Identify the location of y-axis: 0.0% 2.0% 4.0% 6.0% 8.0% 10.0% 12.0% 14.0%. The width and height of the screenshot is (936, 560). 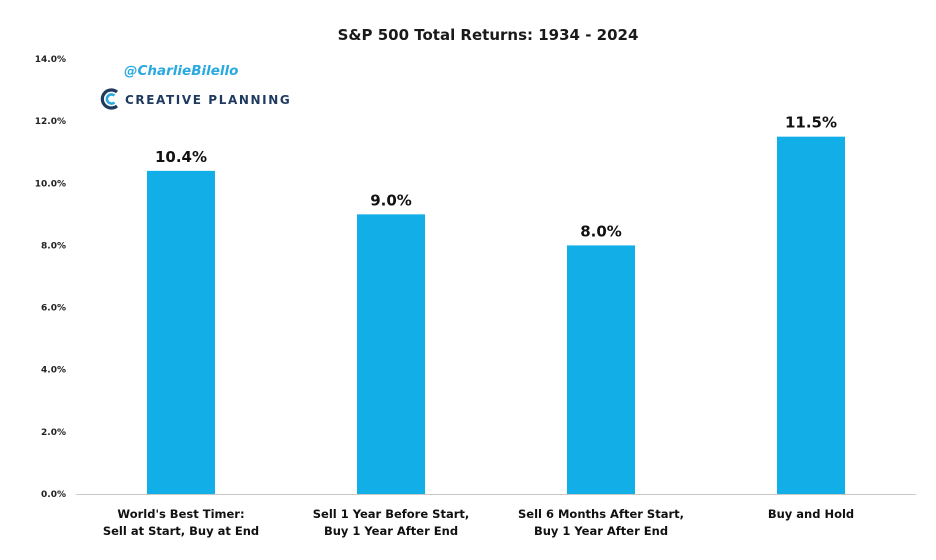
(50, 277).